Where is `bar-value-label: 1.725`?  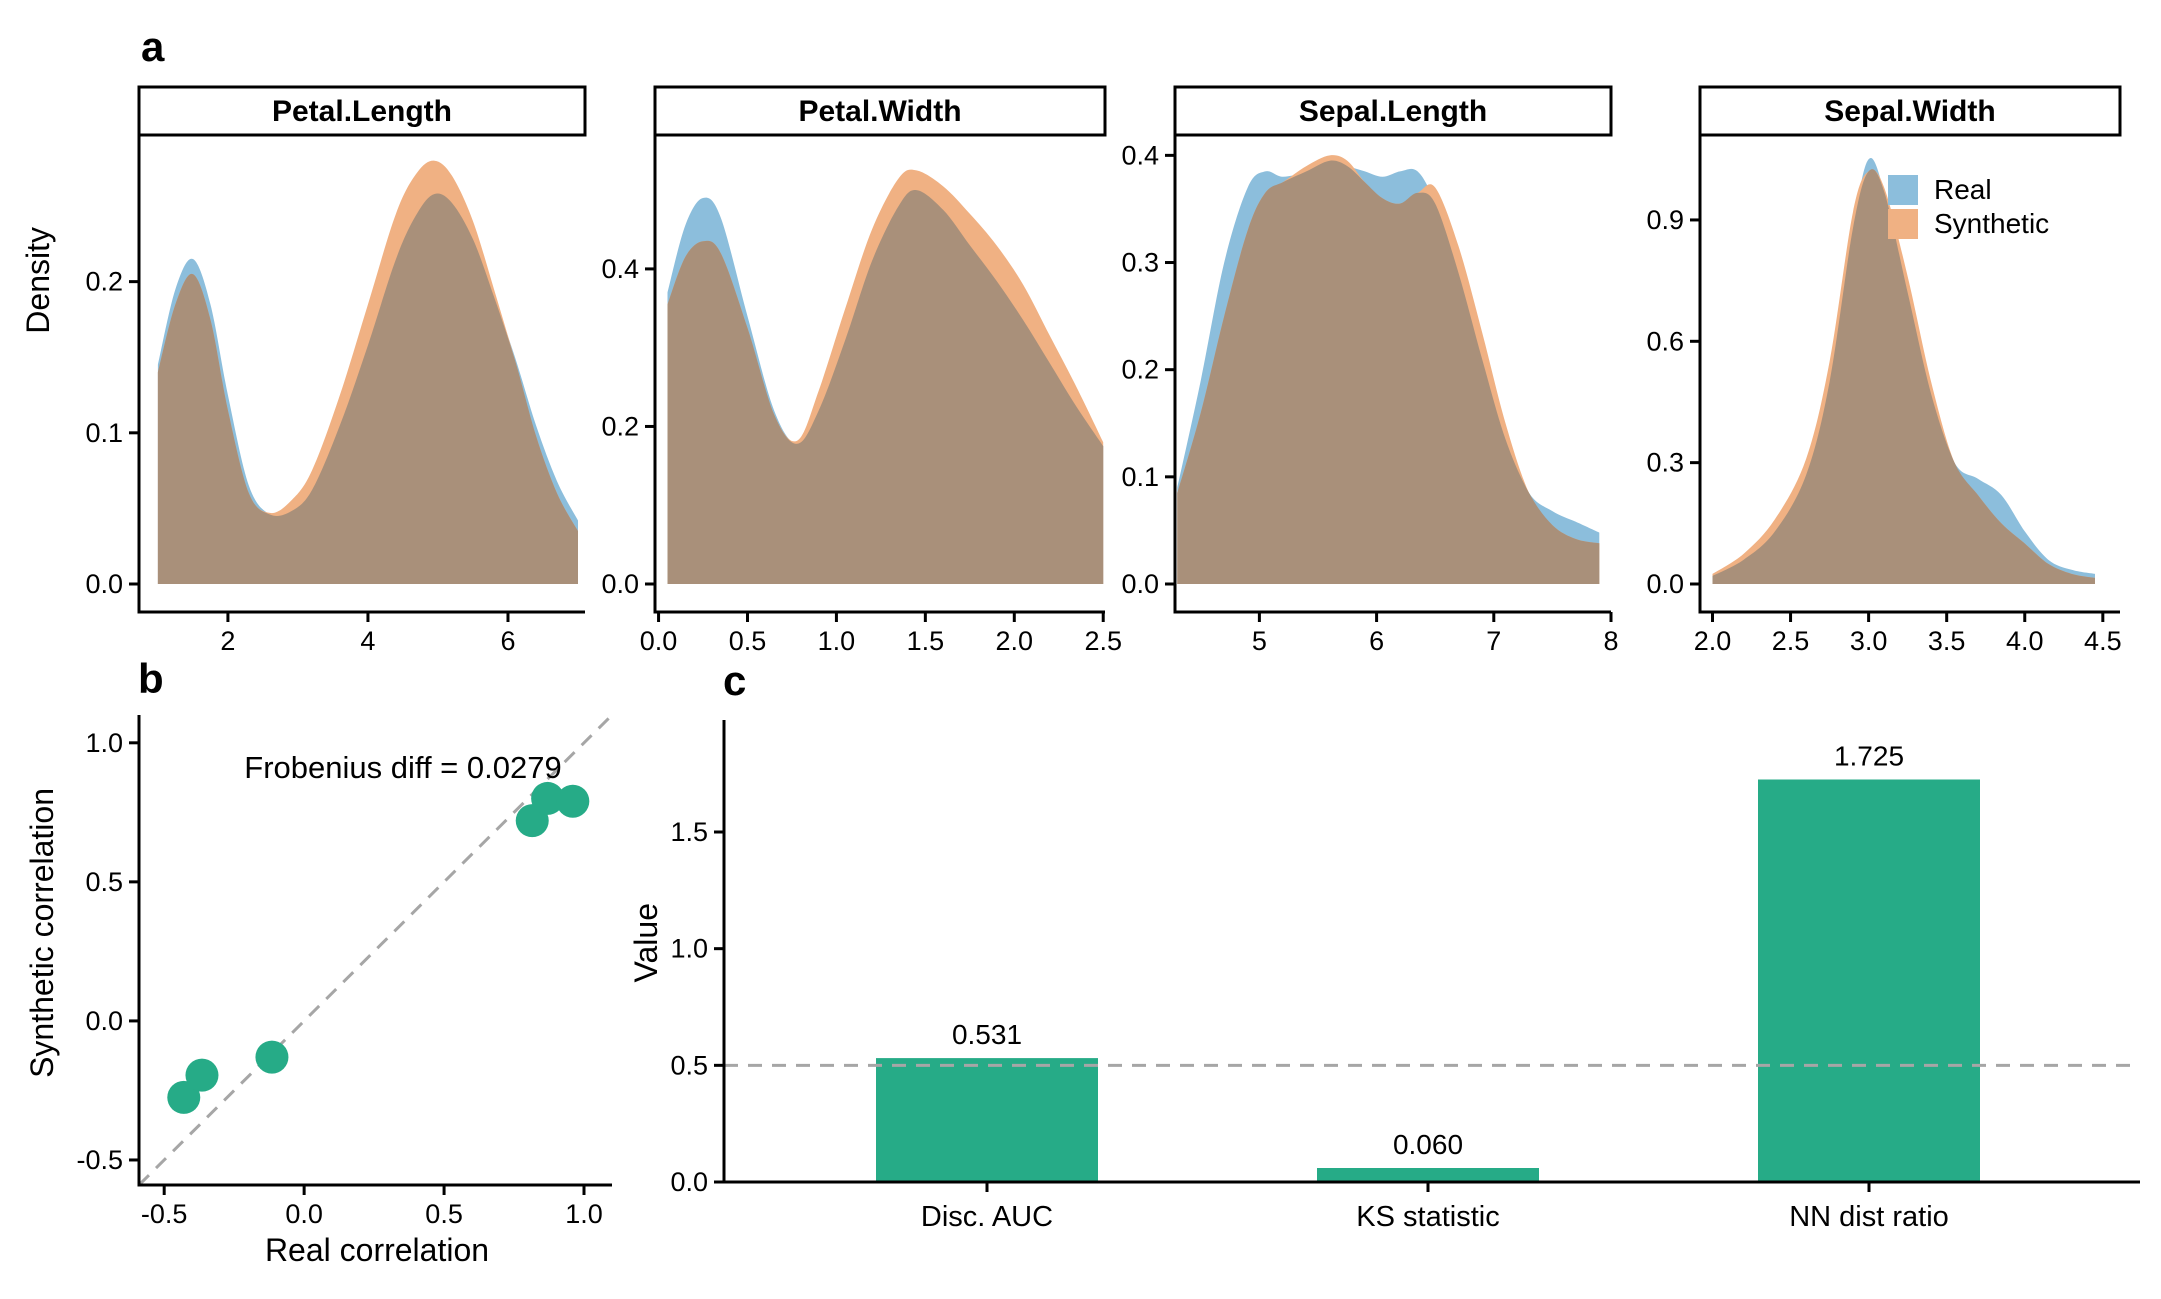
bar-value-label: 1.725 is located at coordinates (1869, 756).